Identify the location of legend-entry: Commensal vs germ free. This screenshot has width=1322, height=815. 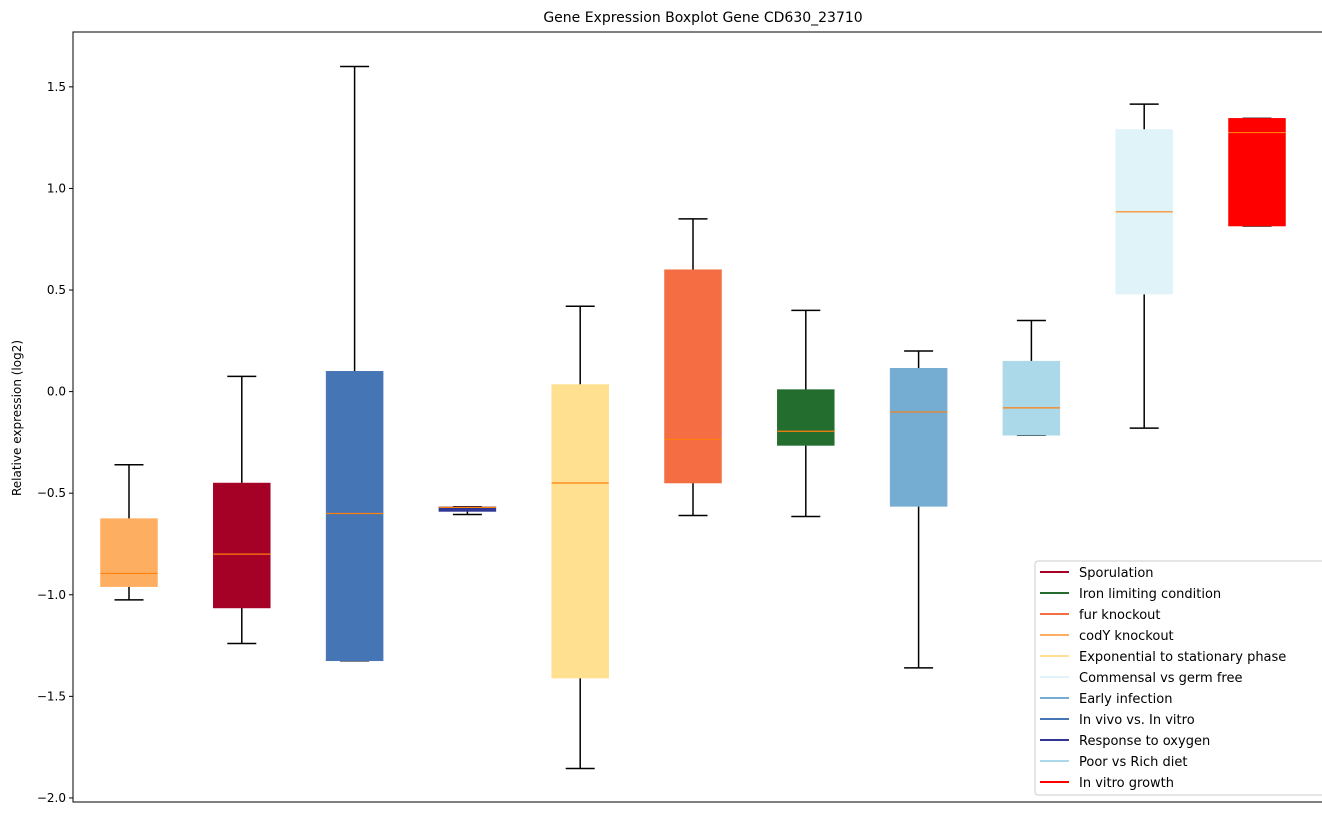
(1141, 678).